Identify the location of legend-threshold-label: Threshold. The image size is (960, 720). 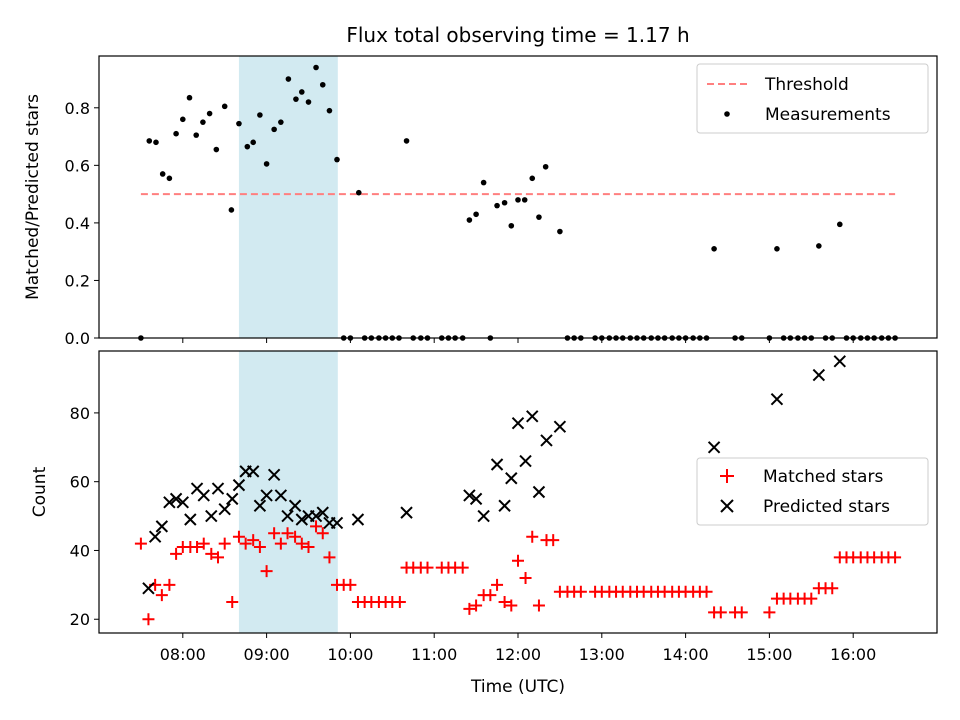
(806, 85).